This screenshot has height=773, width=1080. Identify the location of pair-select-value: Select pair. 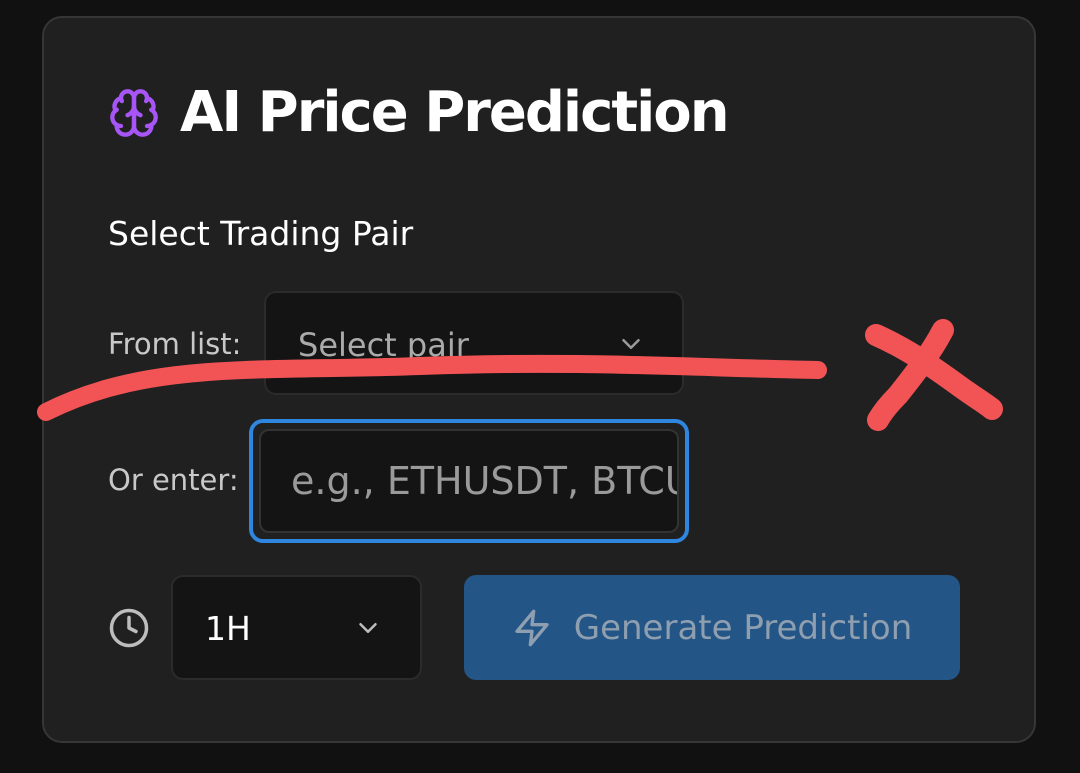
(383, 345).